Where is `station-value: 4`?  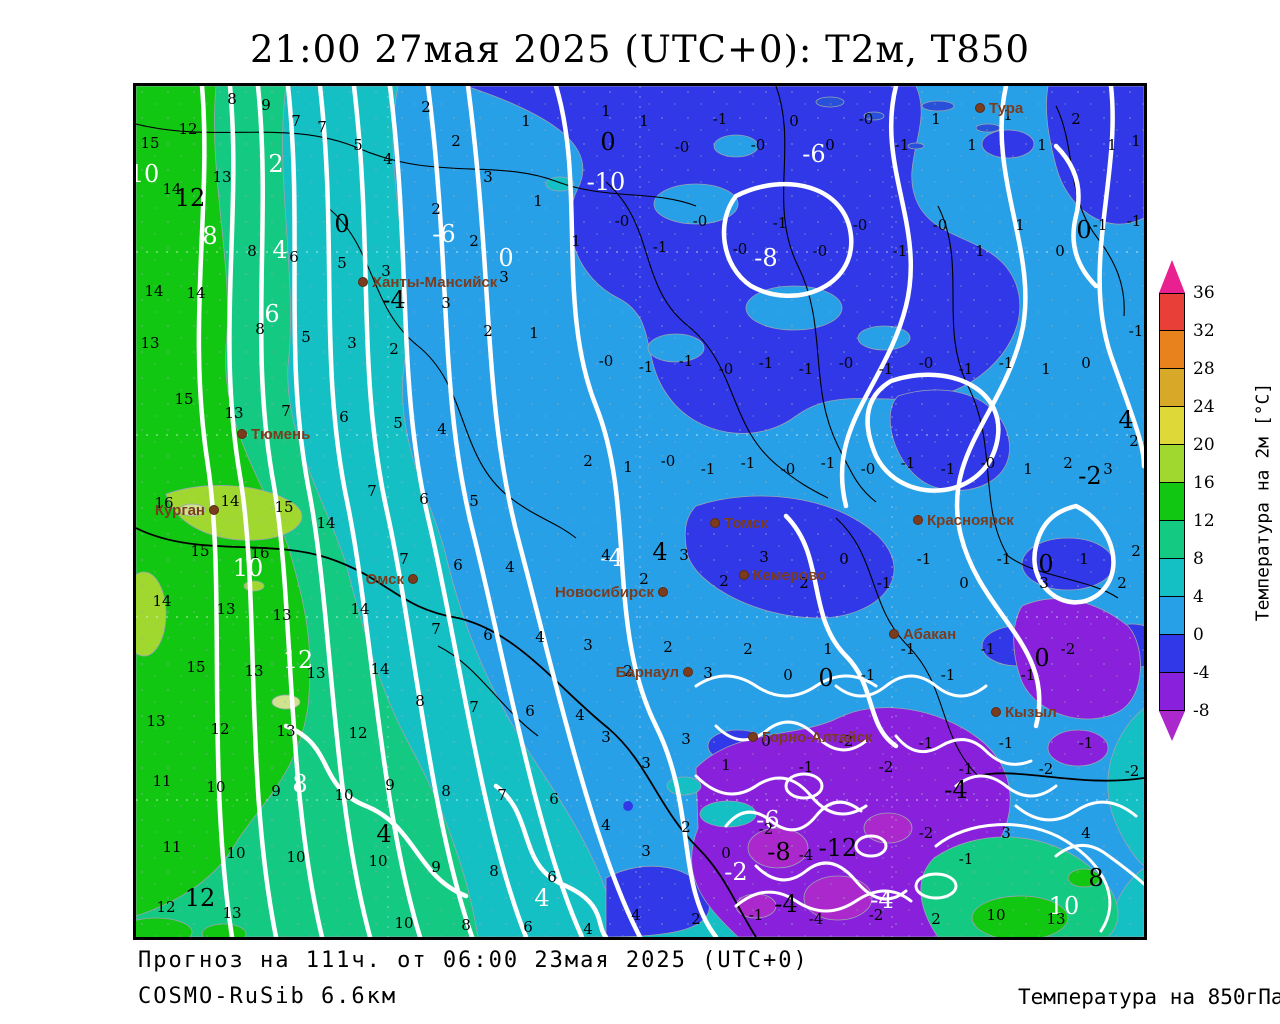 station-value: 4 is located at coordinates (580, 715).